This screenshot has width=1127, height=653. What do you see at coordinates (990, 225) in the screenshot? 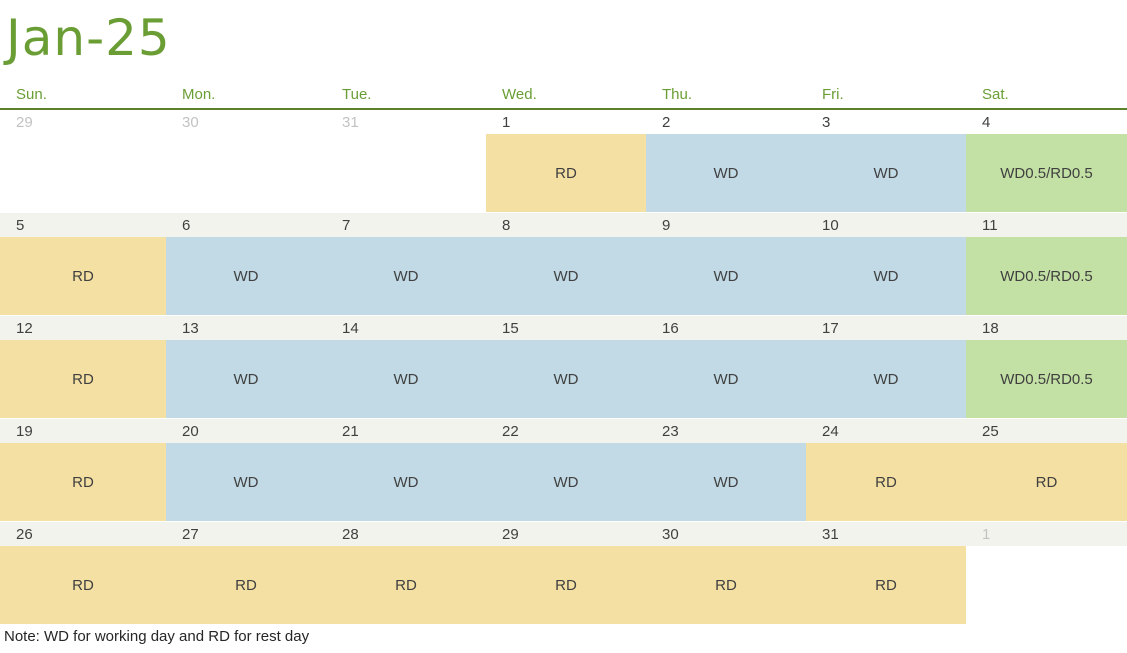
I see `day-number: 11` at bounding box center [990, 225].